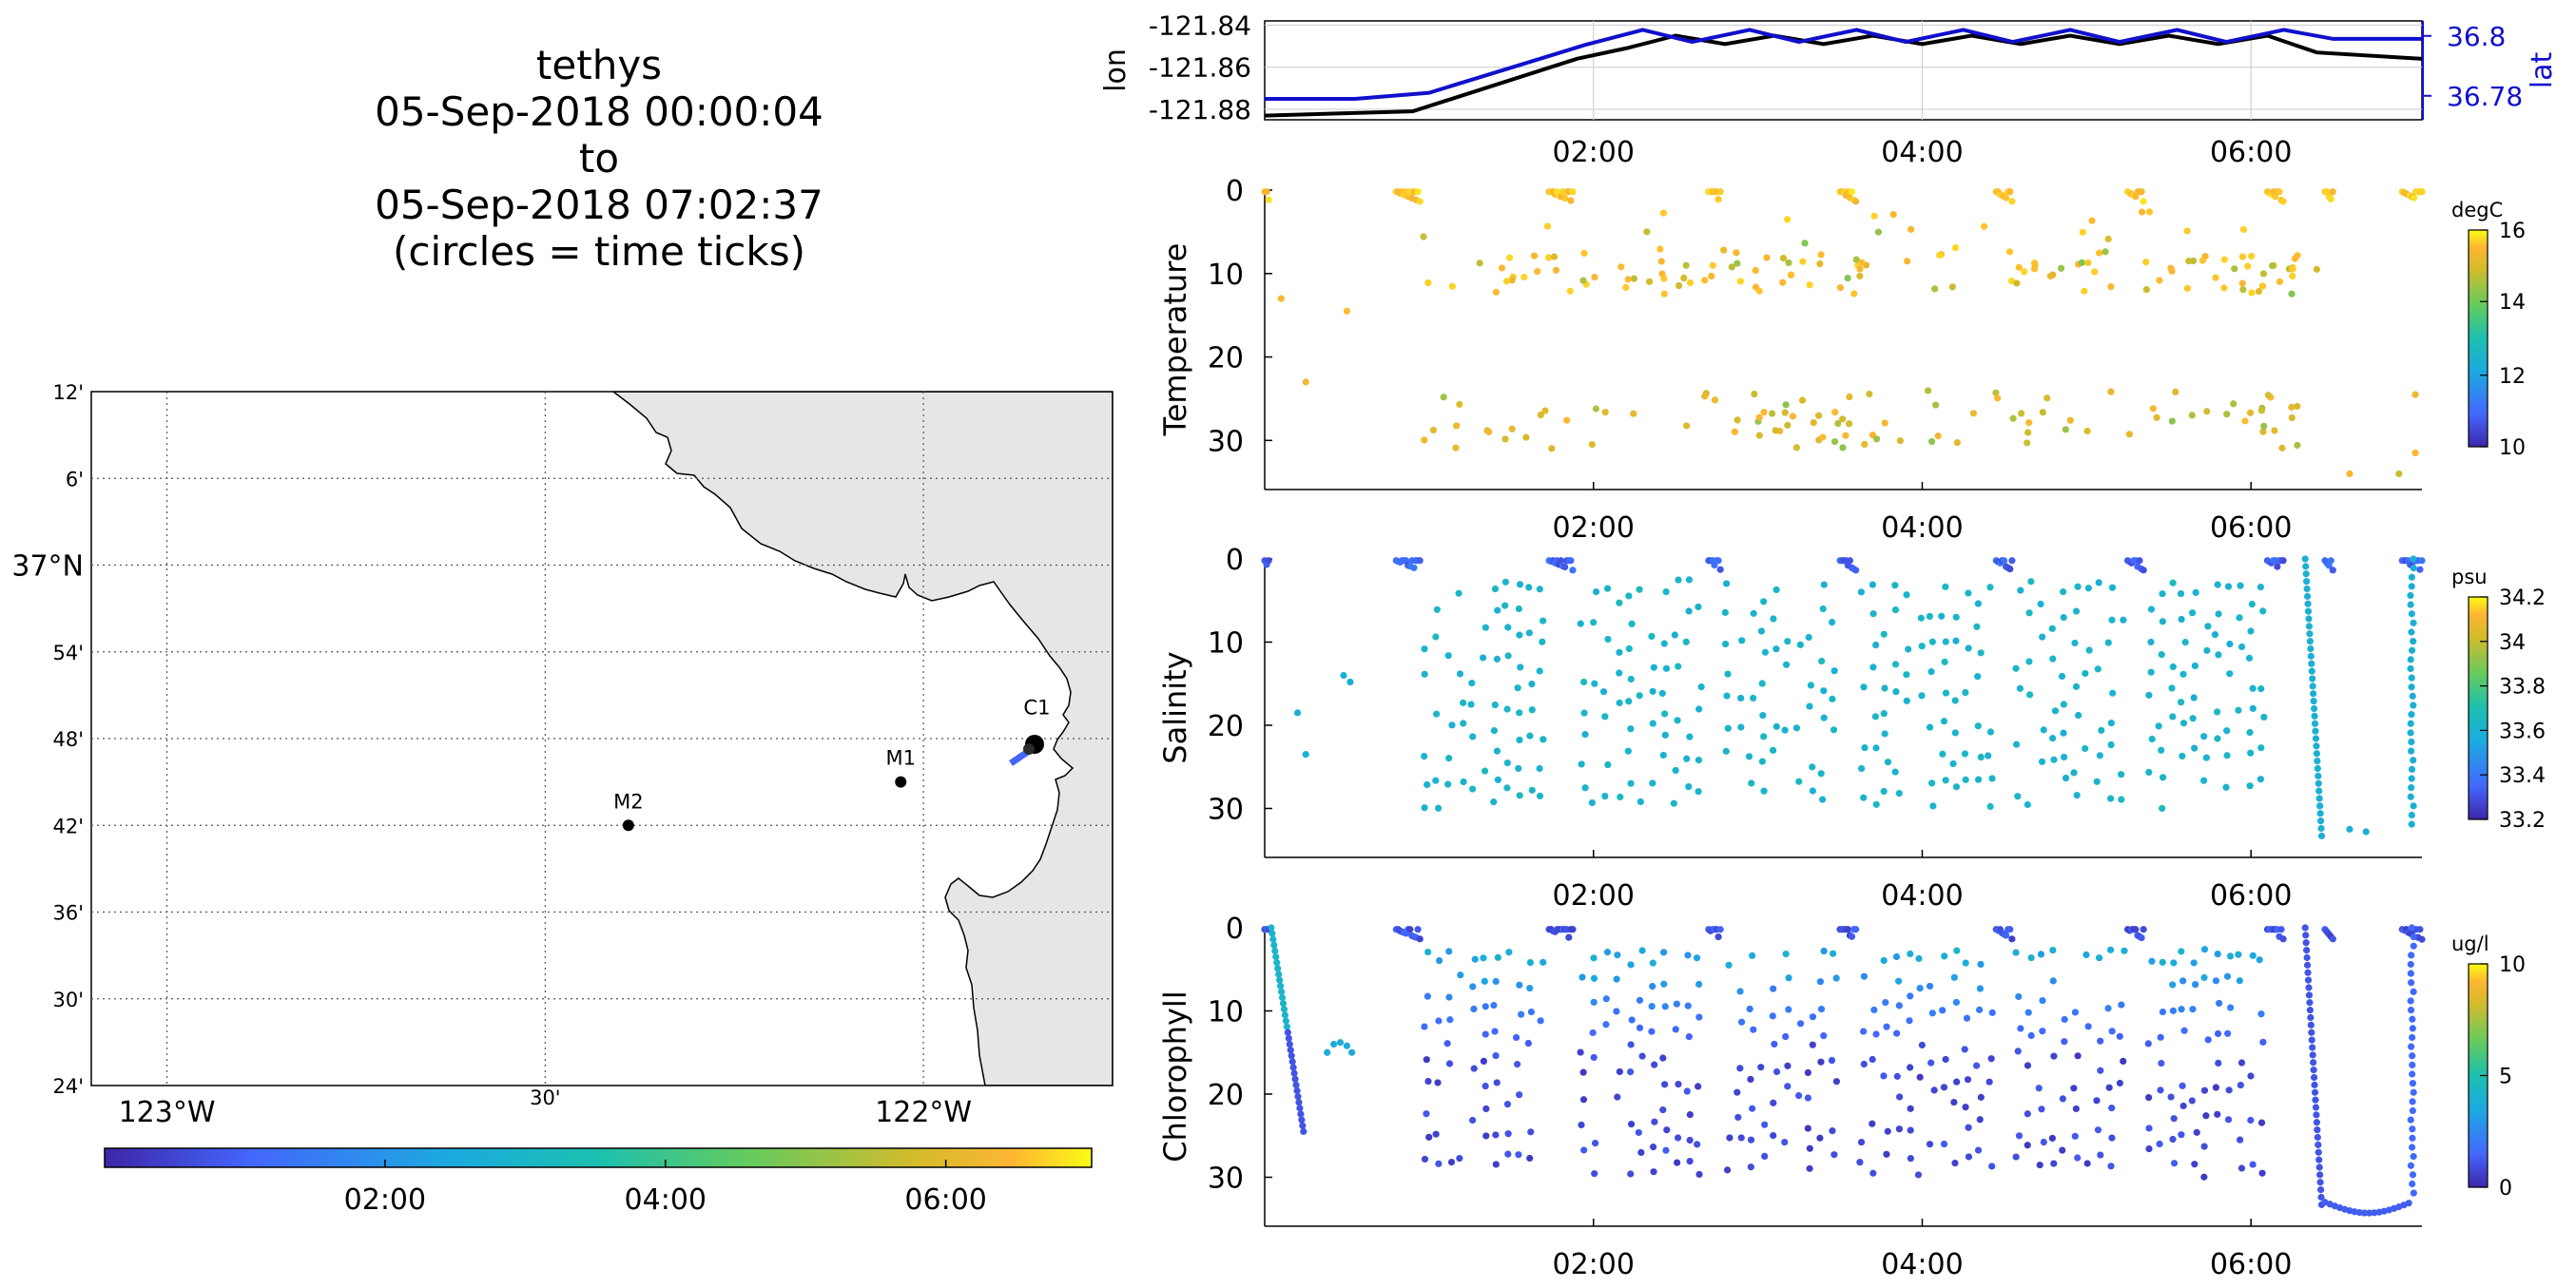  Describe the element at coordinates (1226, 810) in the screenshot. I see `y-tick-label: 30` at that location.